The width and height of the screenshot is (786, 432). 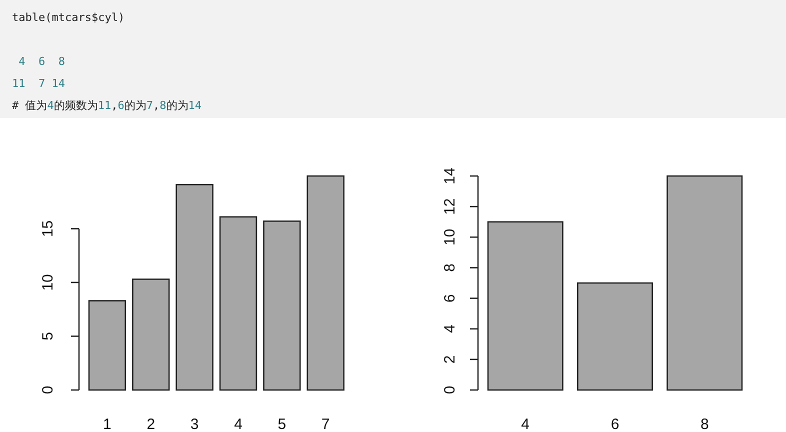 I want to click on y-tick-label: 6, so click(x=450, y=298).